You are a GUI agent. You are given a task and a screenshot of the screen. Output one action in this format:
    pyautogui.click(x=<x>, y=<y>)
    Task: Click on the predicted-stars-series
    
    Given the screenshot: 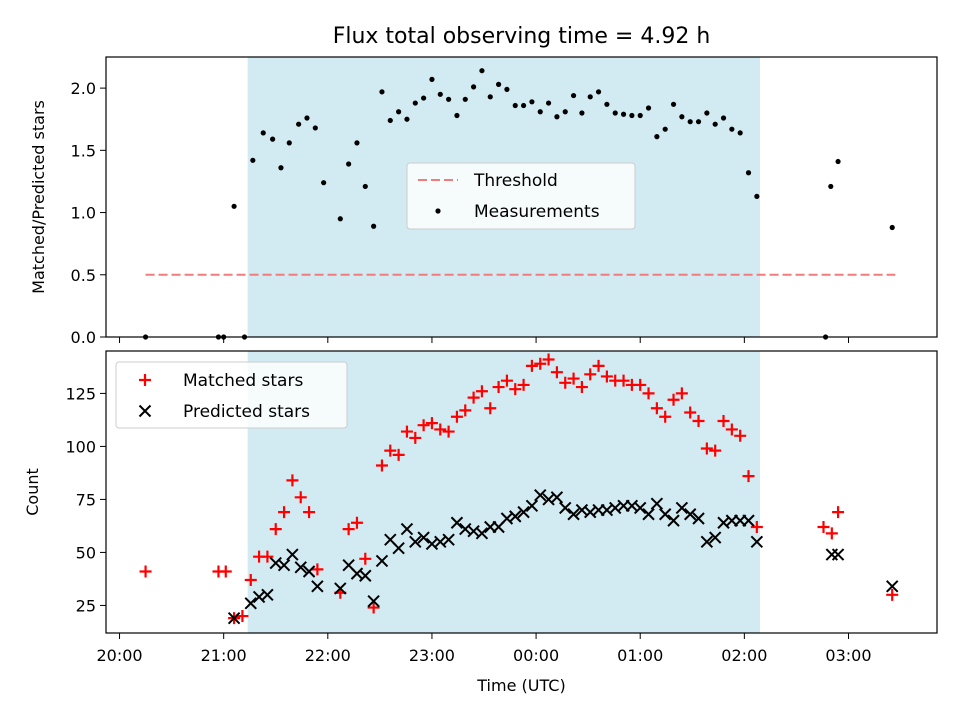 What is the action you would take?
    pyautogui.click(x=563, y=556)
    